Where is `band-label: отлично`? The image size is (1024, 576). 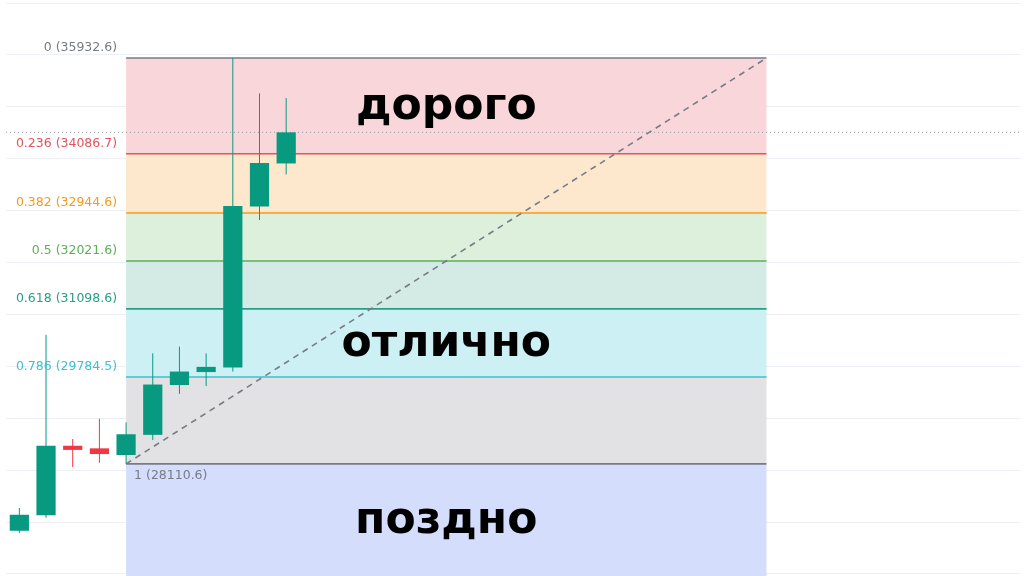
band-label: отлично is located at coordinates (446, 340).